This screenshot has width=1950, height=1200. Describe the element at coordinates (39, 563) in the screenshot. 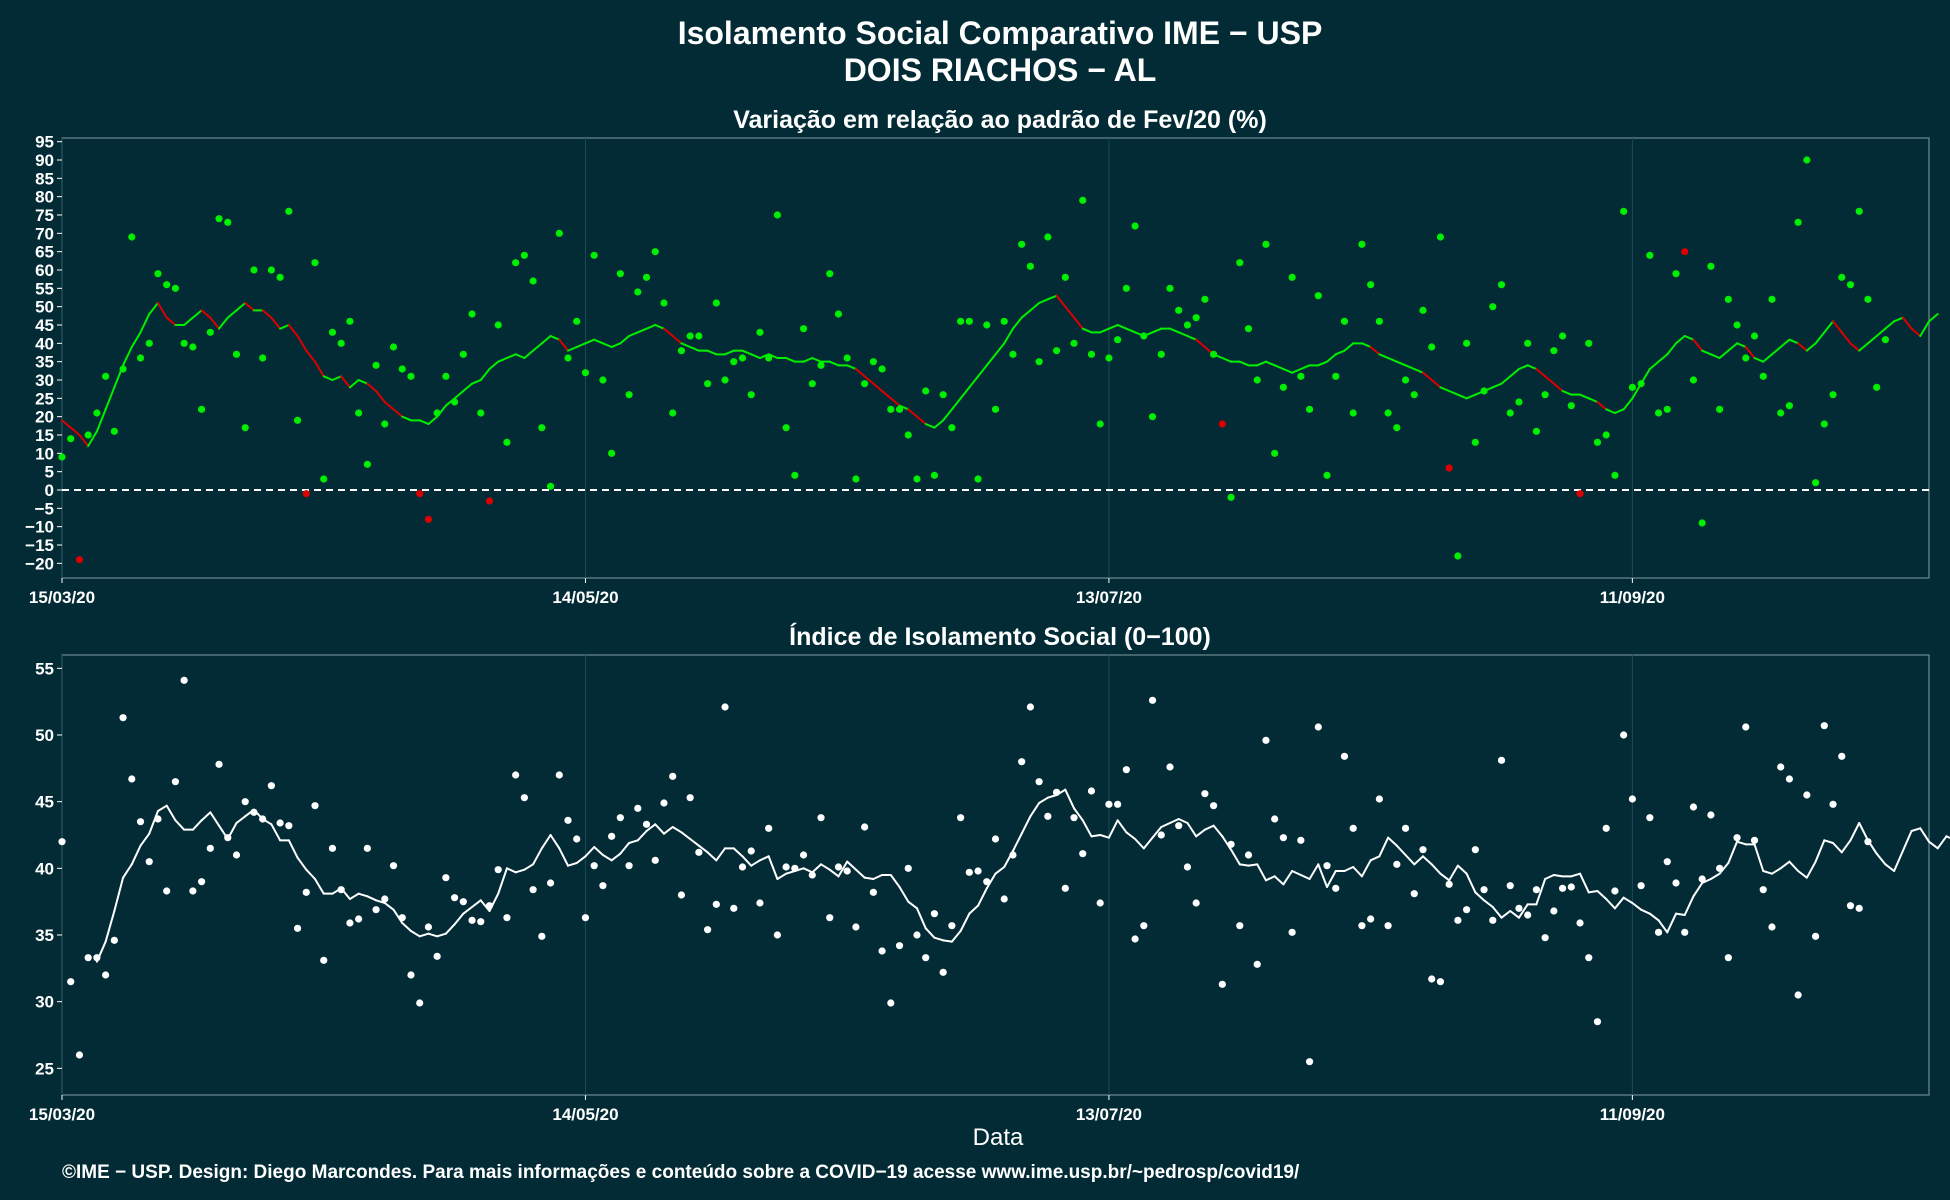

I see `y-tick-label: −20` at that location.